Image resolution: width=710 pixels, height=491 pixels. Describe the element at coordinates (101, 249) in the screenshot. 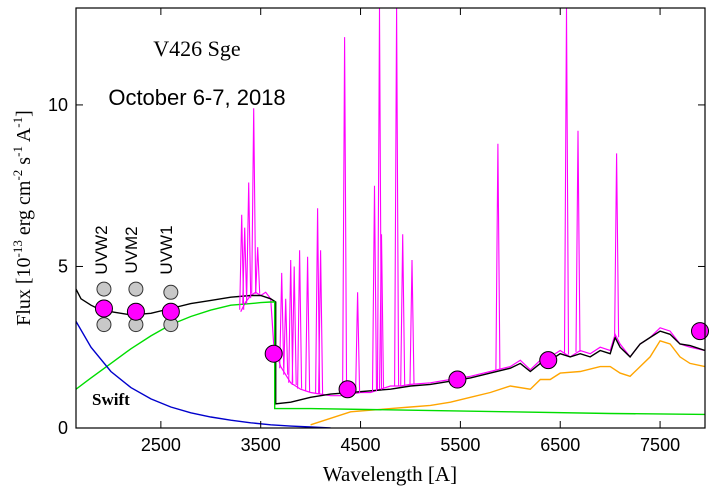

I see `annotation-uvw2: UVW2` at that location.